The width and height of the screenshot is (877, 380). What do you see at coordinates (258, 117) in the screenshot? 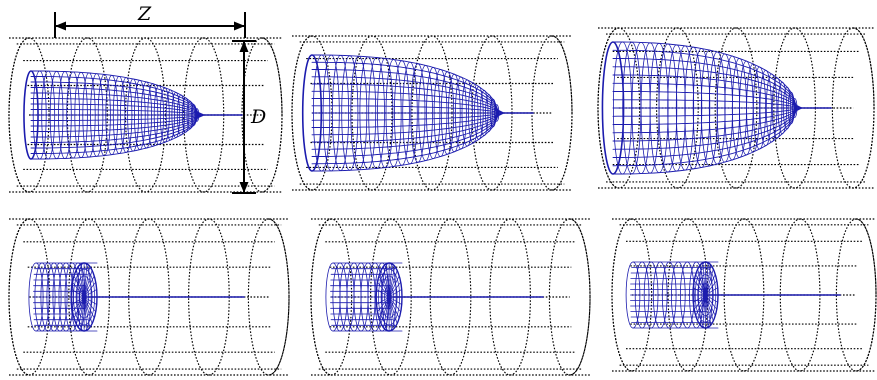
I see `diameter-label: D` at bounding box center [258, 117].